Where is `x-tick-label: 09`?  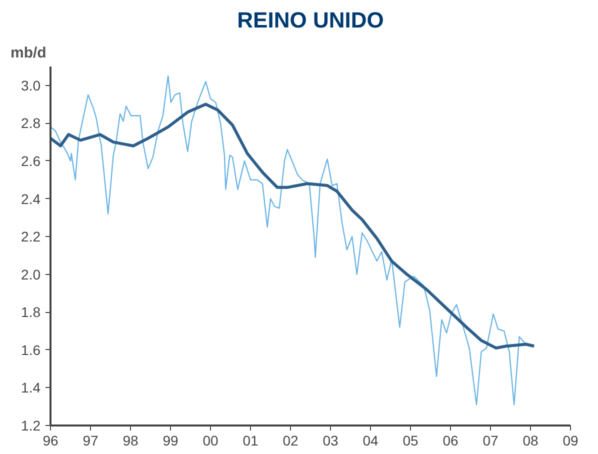
x-tick-label: 09 is located at coordinates (570, 440).